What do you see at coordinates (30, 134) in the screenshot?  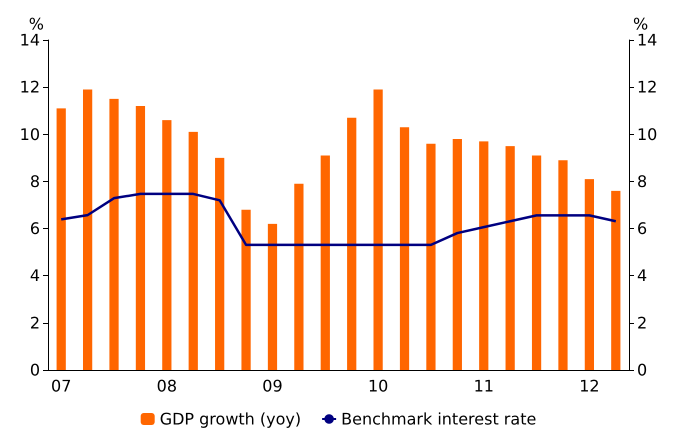 I see `y-tick-label: 10` at bounding box center [30, 134].